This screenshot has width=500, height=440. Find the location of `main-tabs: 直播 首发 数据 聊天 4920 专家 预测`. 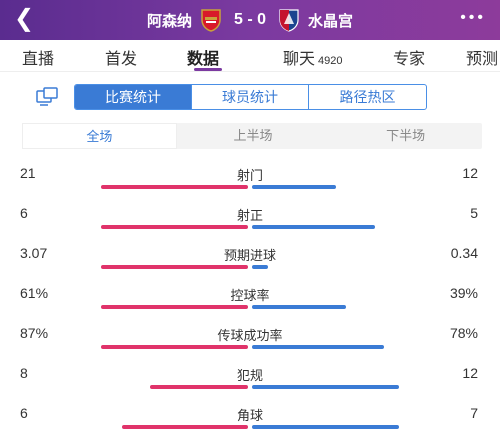

main-tabs: 直播 首发 数据 聊天 4920 专家 预测 is located at coordinates (250, 56).